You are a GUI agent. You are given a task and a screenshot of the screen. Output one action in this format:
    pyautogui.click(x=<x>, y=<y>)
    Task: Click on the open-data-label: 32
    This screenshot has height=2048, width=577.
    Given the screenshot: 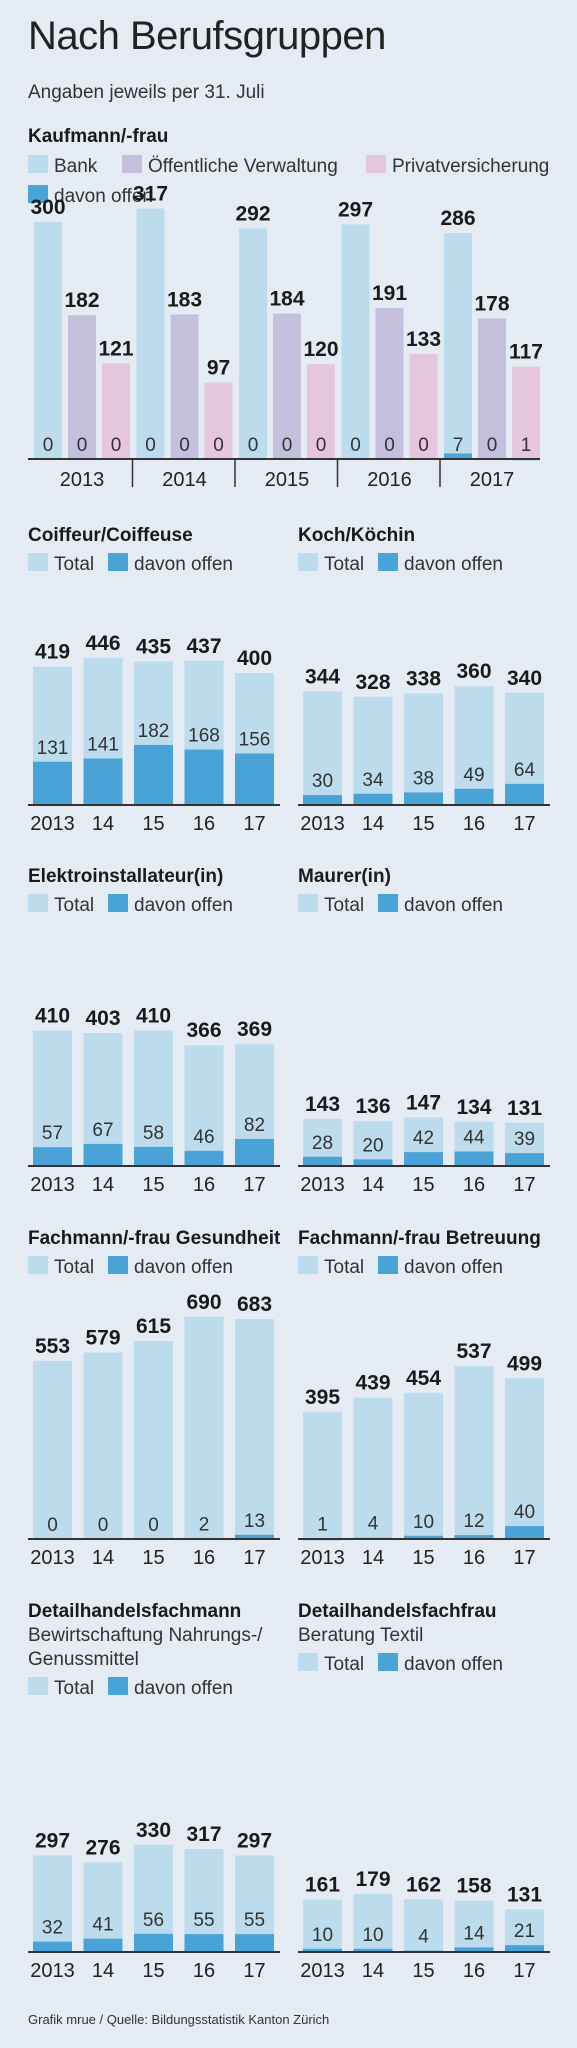 What is the action you would take?
    pyautogui.click(x=52, y=1928)
    